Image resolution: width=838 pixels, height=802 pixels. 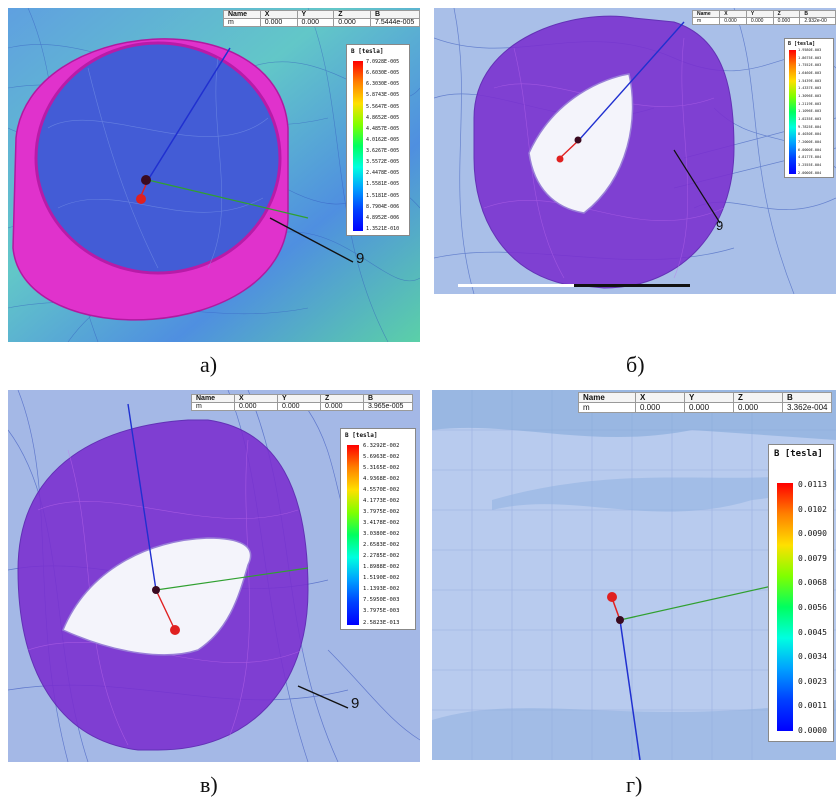 What do you see at coordinates (810, 95) in the screenshot?
I see `legend-tick: 1.3096E-003` at bounding box center [810, 95].